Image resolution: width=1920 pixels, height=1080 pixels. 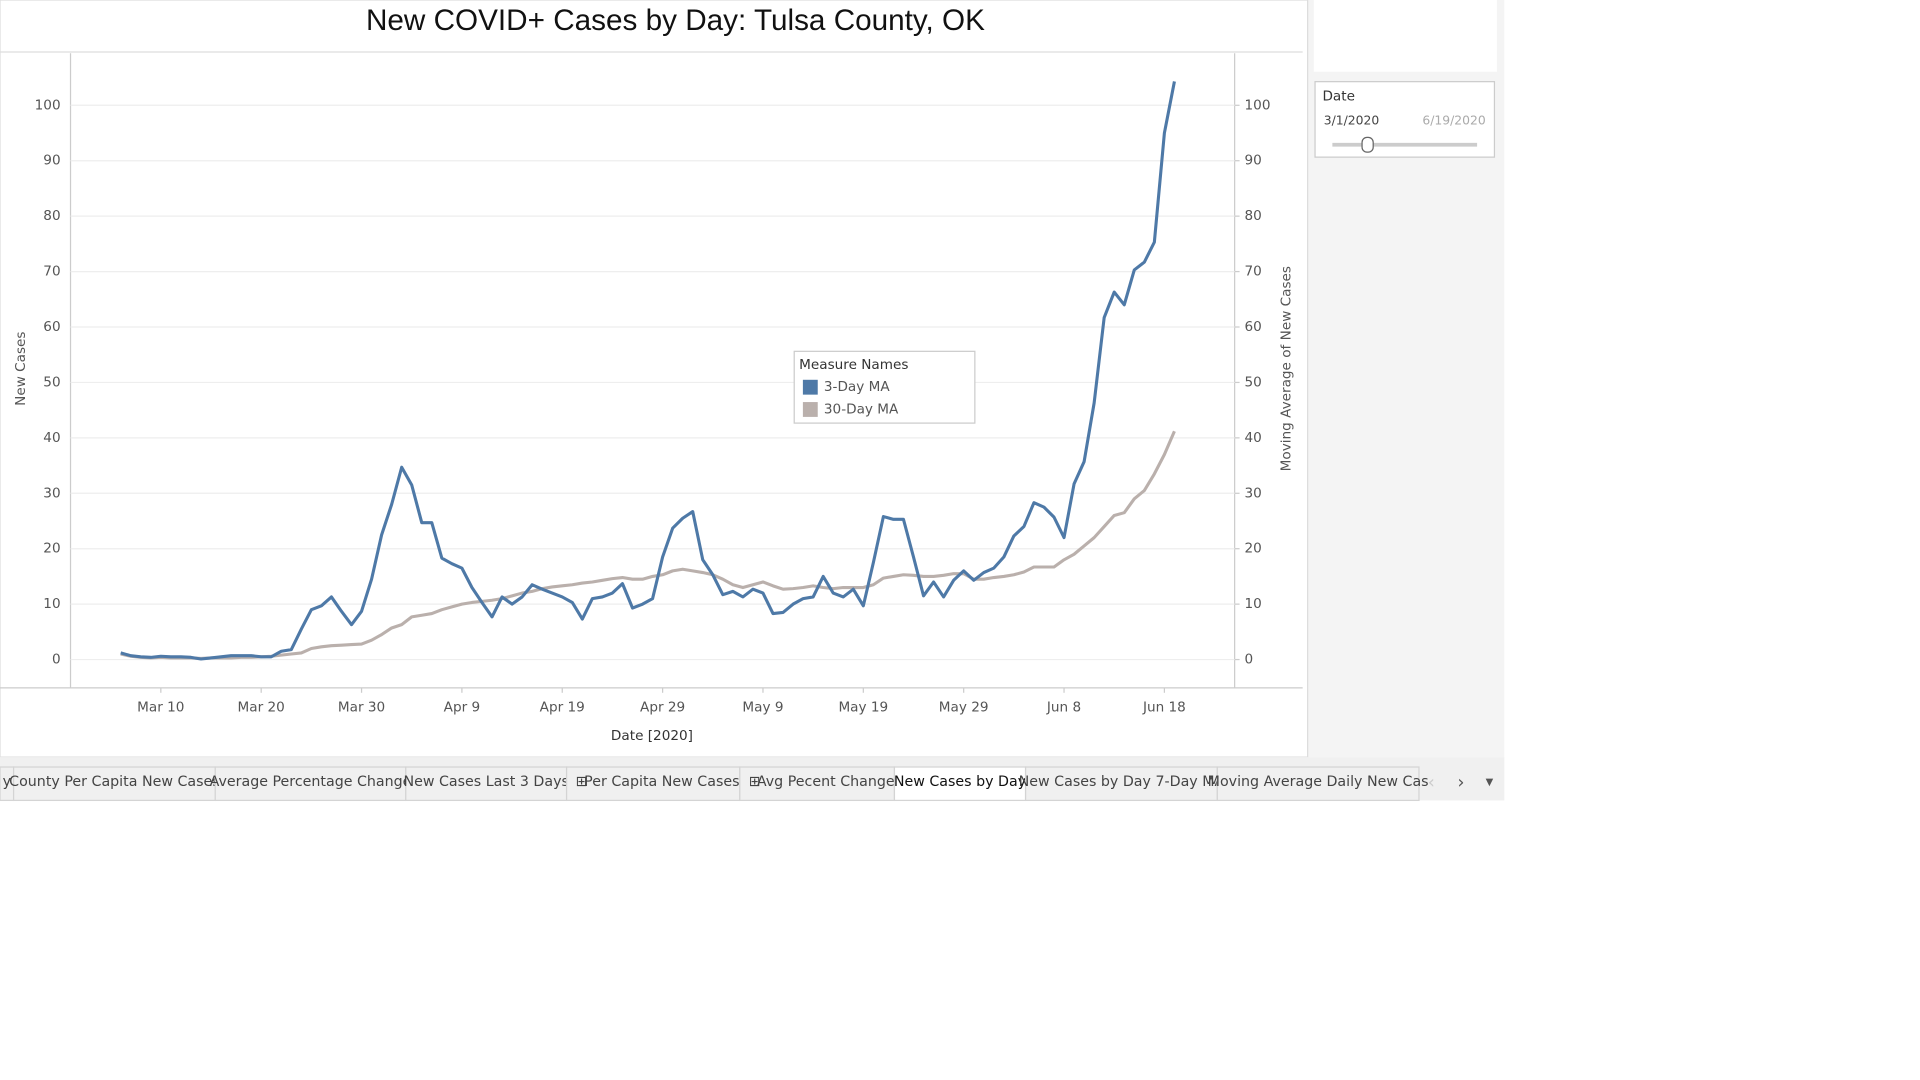 I want to click on y2-tick-label: 30, so click(x=1253, y=493).